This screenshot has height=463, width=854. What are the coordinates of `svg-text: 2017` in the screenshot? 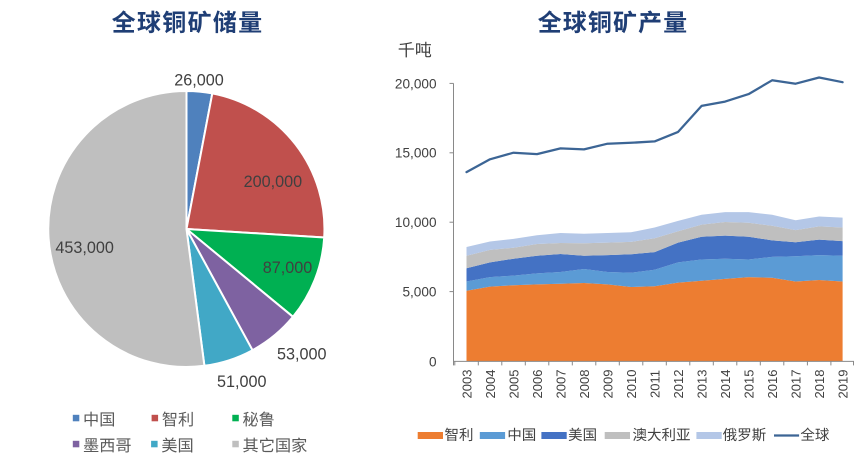 It's located at (795, 384).